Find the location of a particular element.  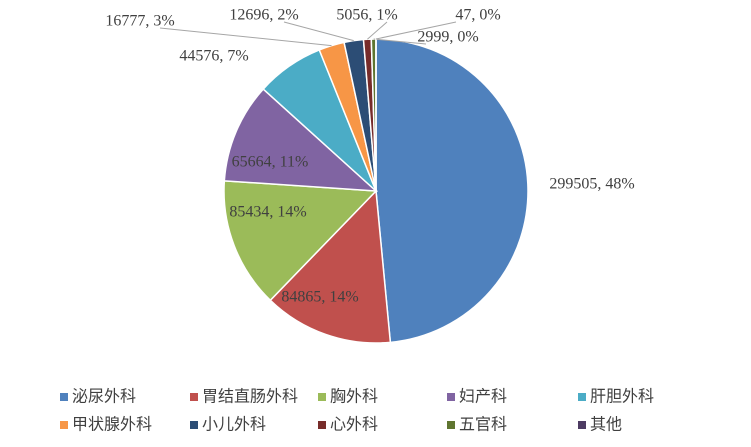

legend-label: 肝胆外科 is located at coordinates (622, 396).